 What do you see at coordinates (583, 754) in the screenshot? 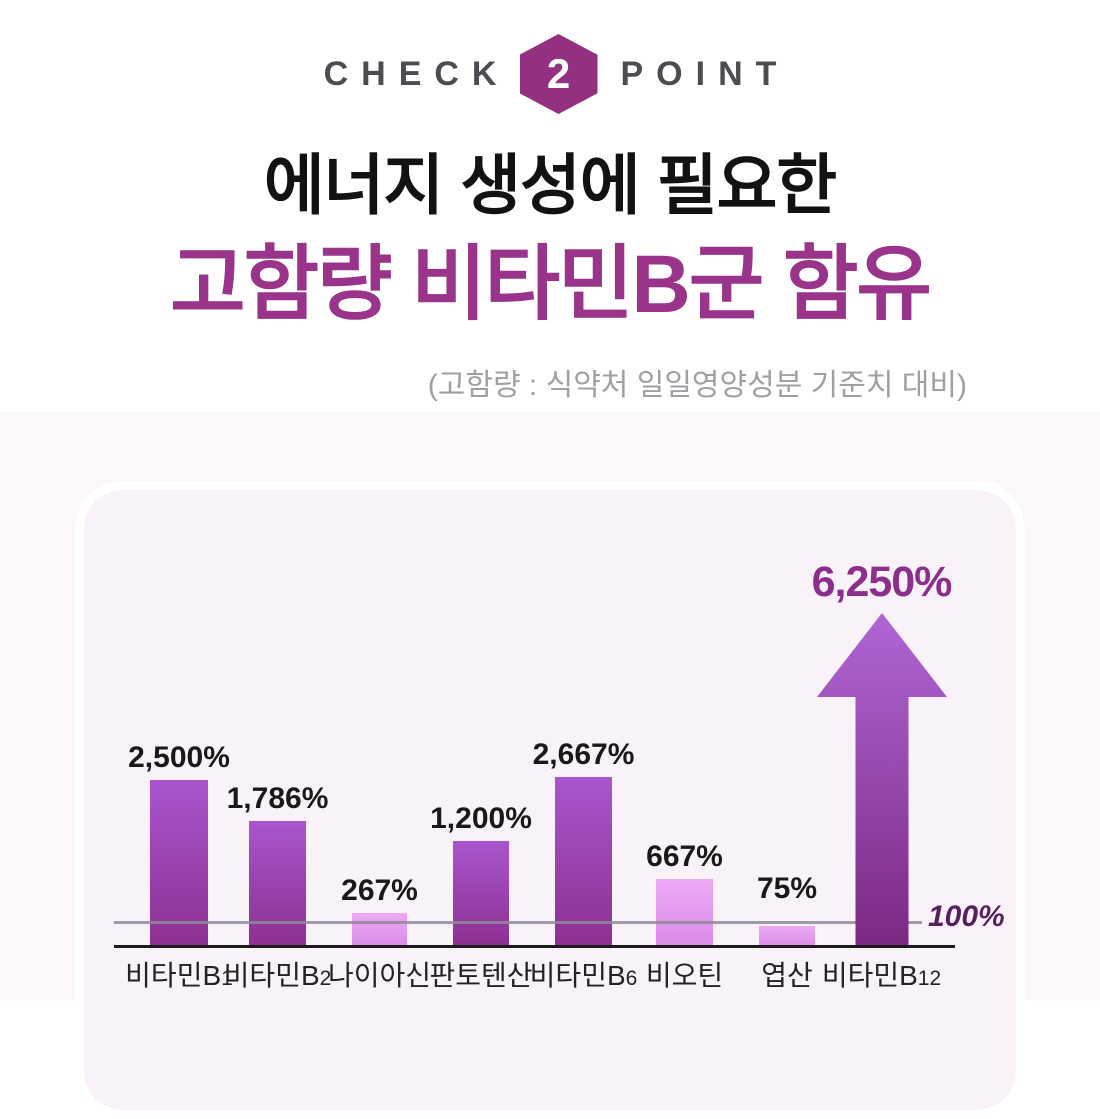
I see `bar-value-label: 2,667%` at bounding box center [583, 754].